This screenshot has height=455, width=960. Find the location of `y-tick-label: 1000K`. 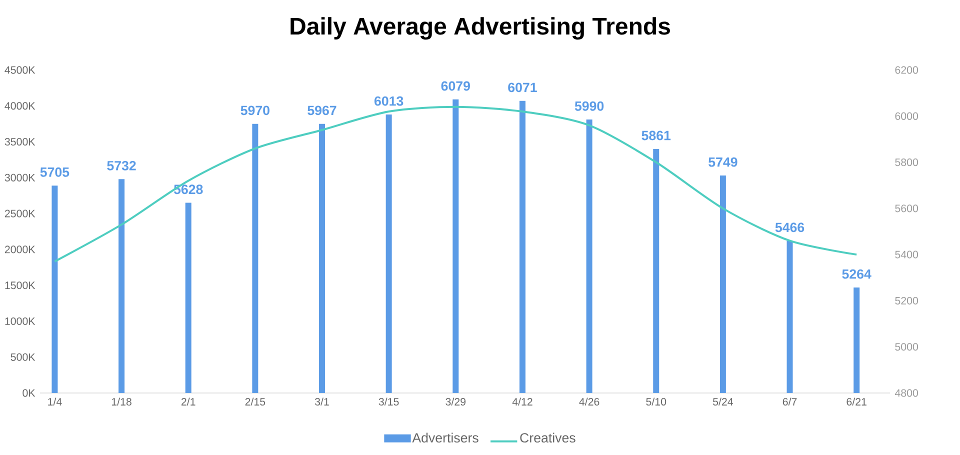

y-tick-label: 1000K is located at coordinates (20, 321).